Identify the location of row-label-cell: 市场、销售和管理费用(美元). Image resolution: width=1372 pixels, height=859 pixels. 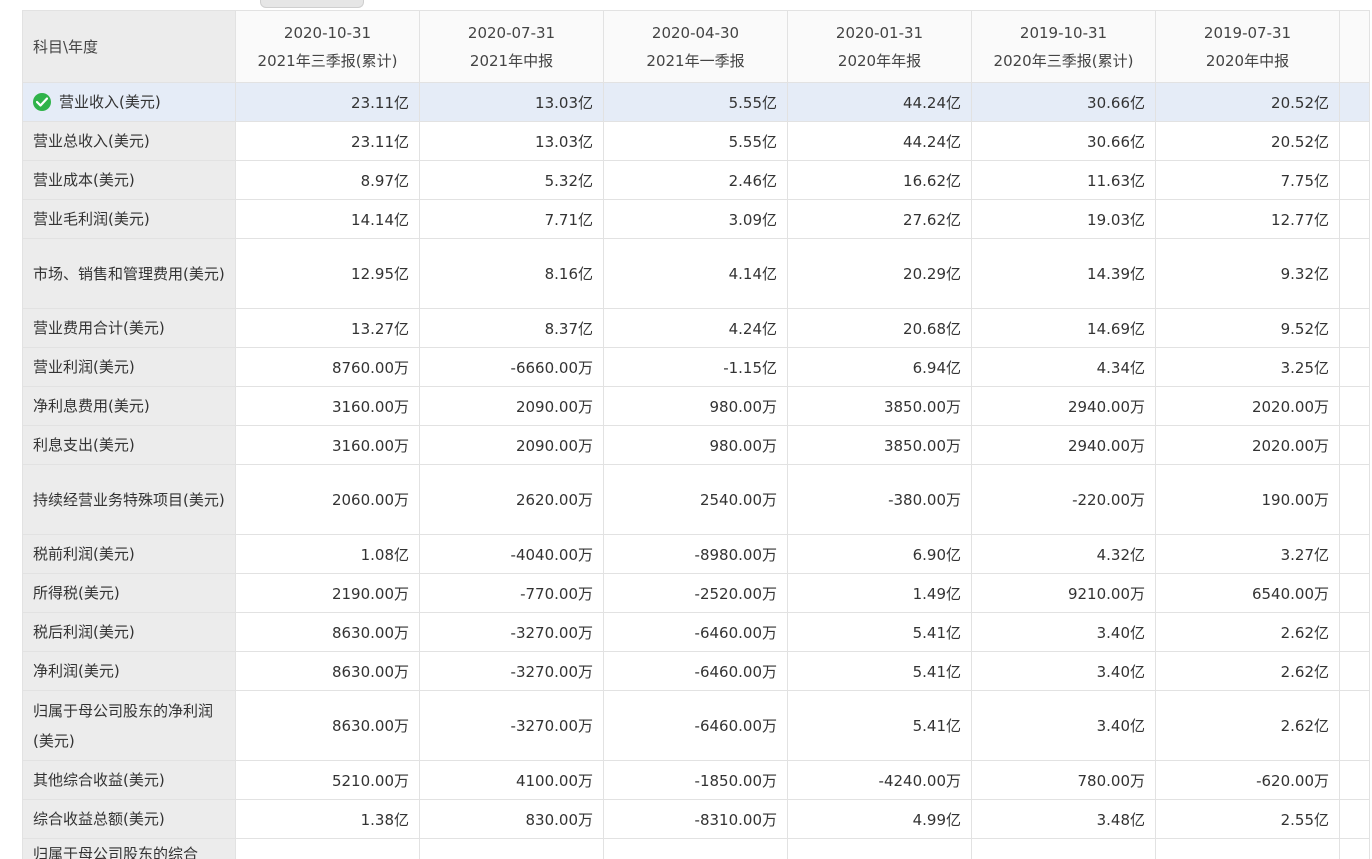
(129, 273).